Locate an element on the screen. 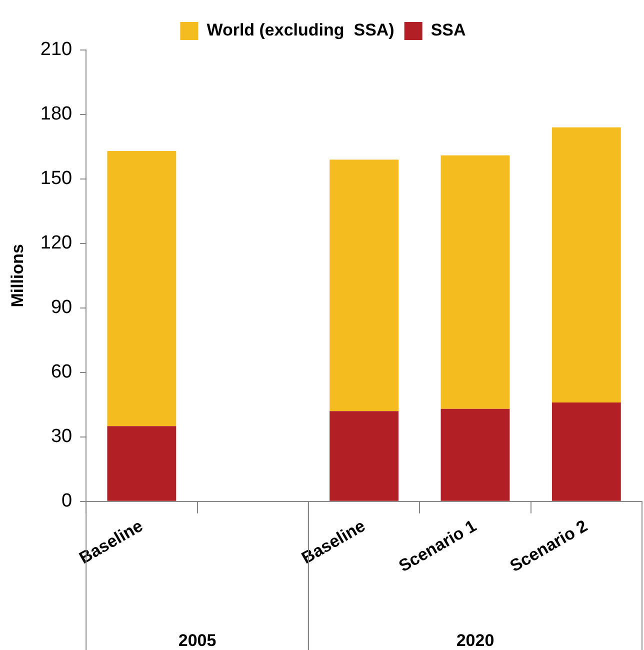 The image size is (644, 650). y-tick-label: 0 is located at coordinates (67, 501).